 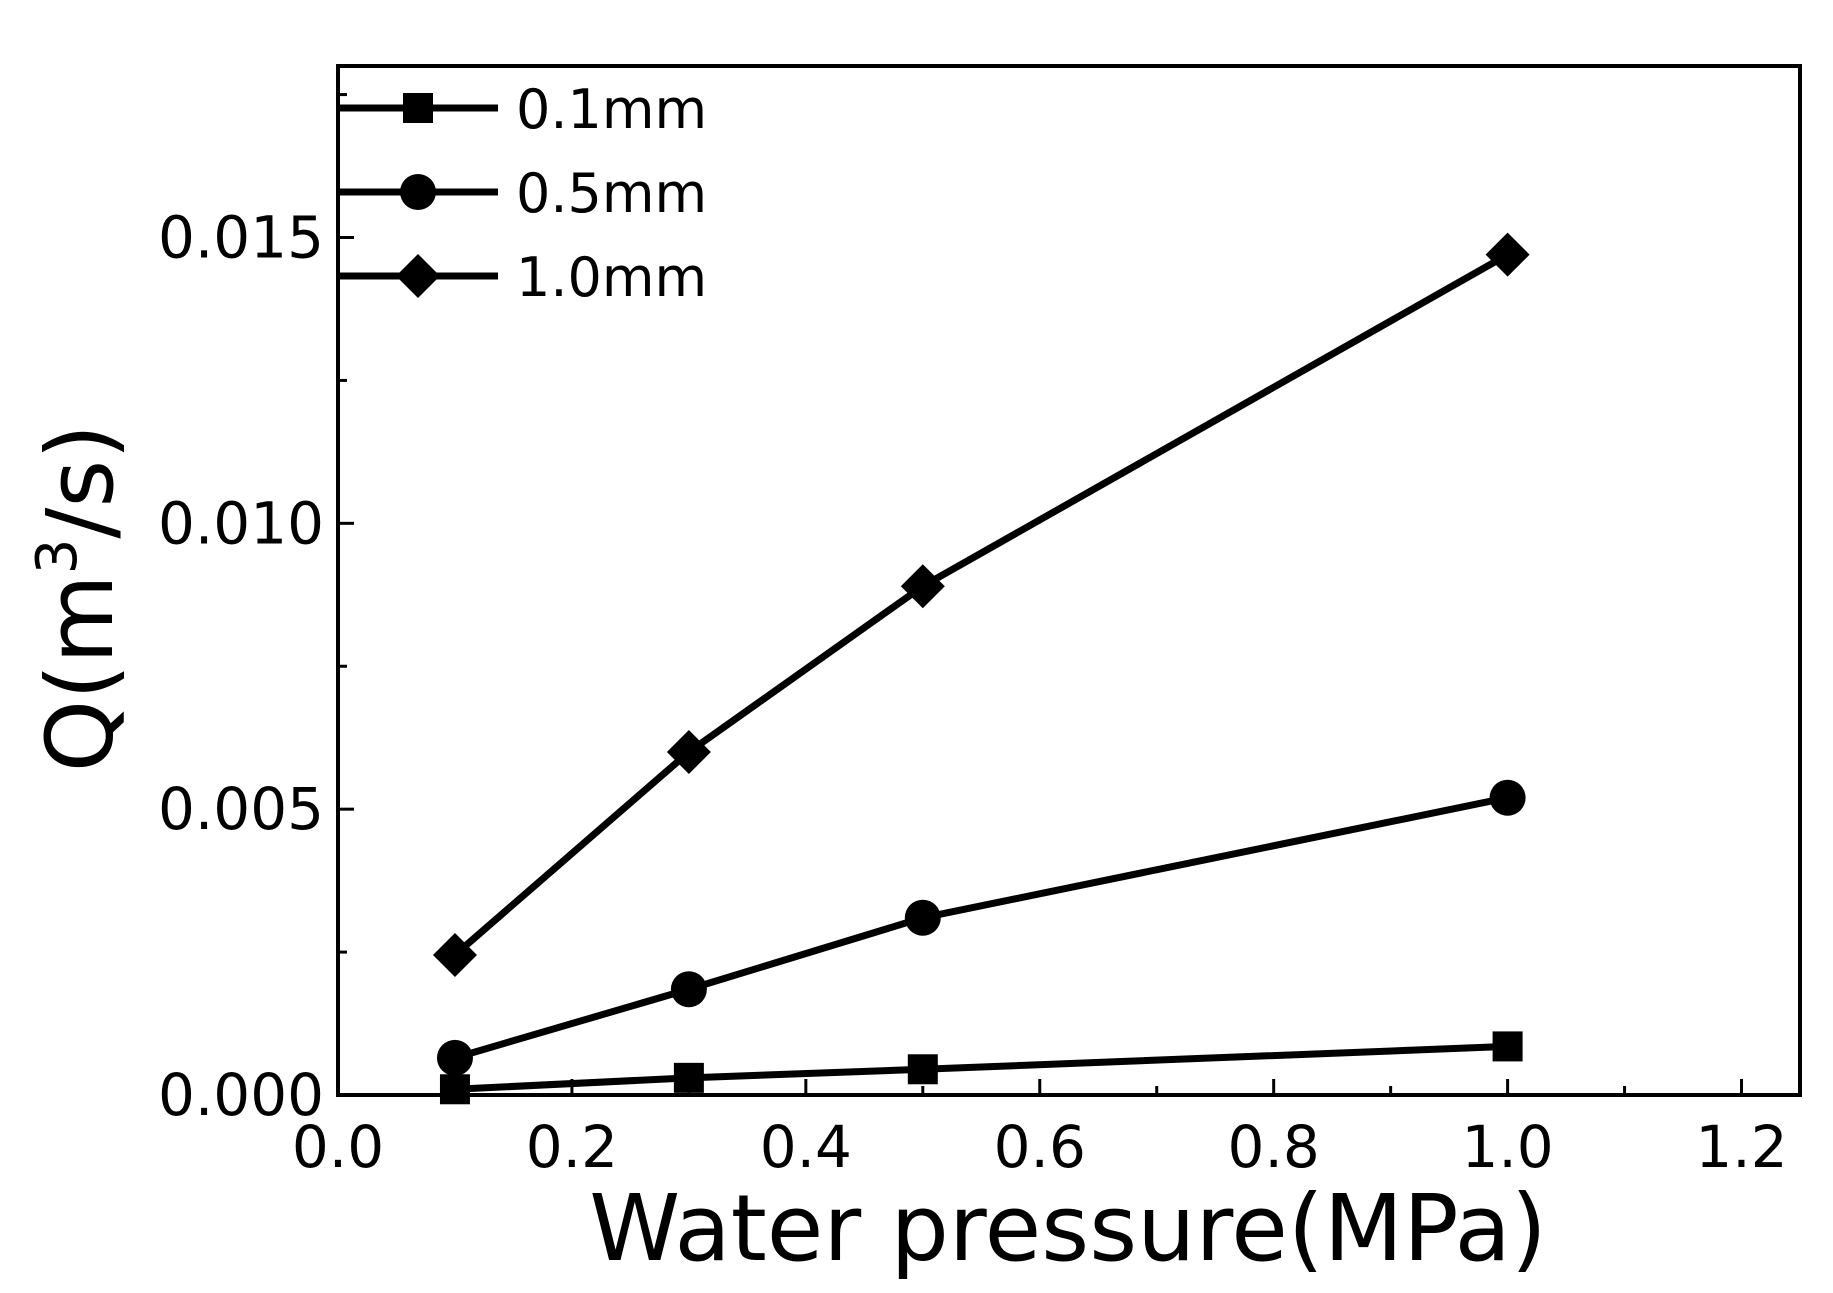 I want to click on legend-label-0.1mm: 0.1mm, so click(x=611, y=109).